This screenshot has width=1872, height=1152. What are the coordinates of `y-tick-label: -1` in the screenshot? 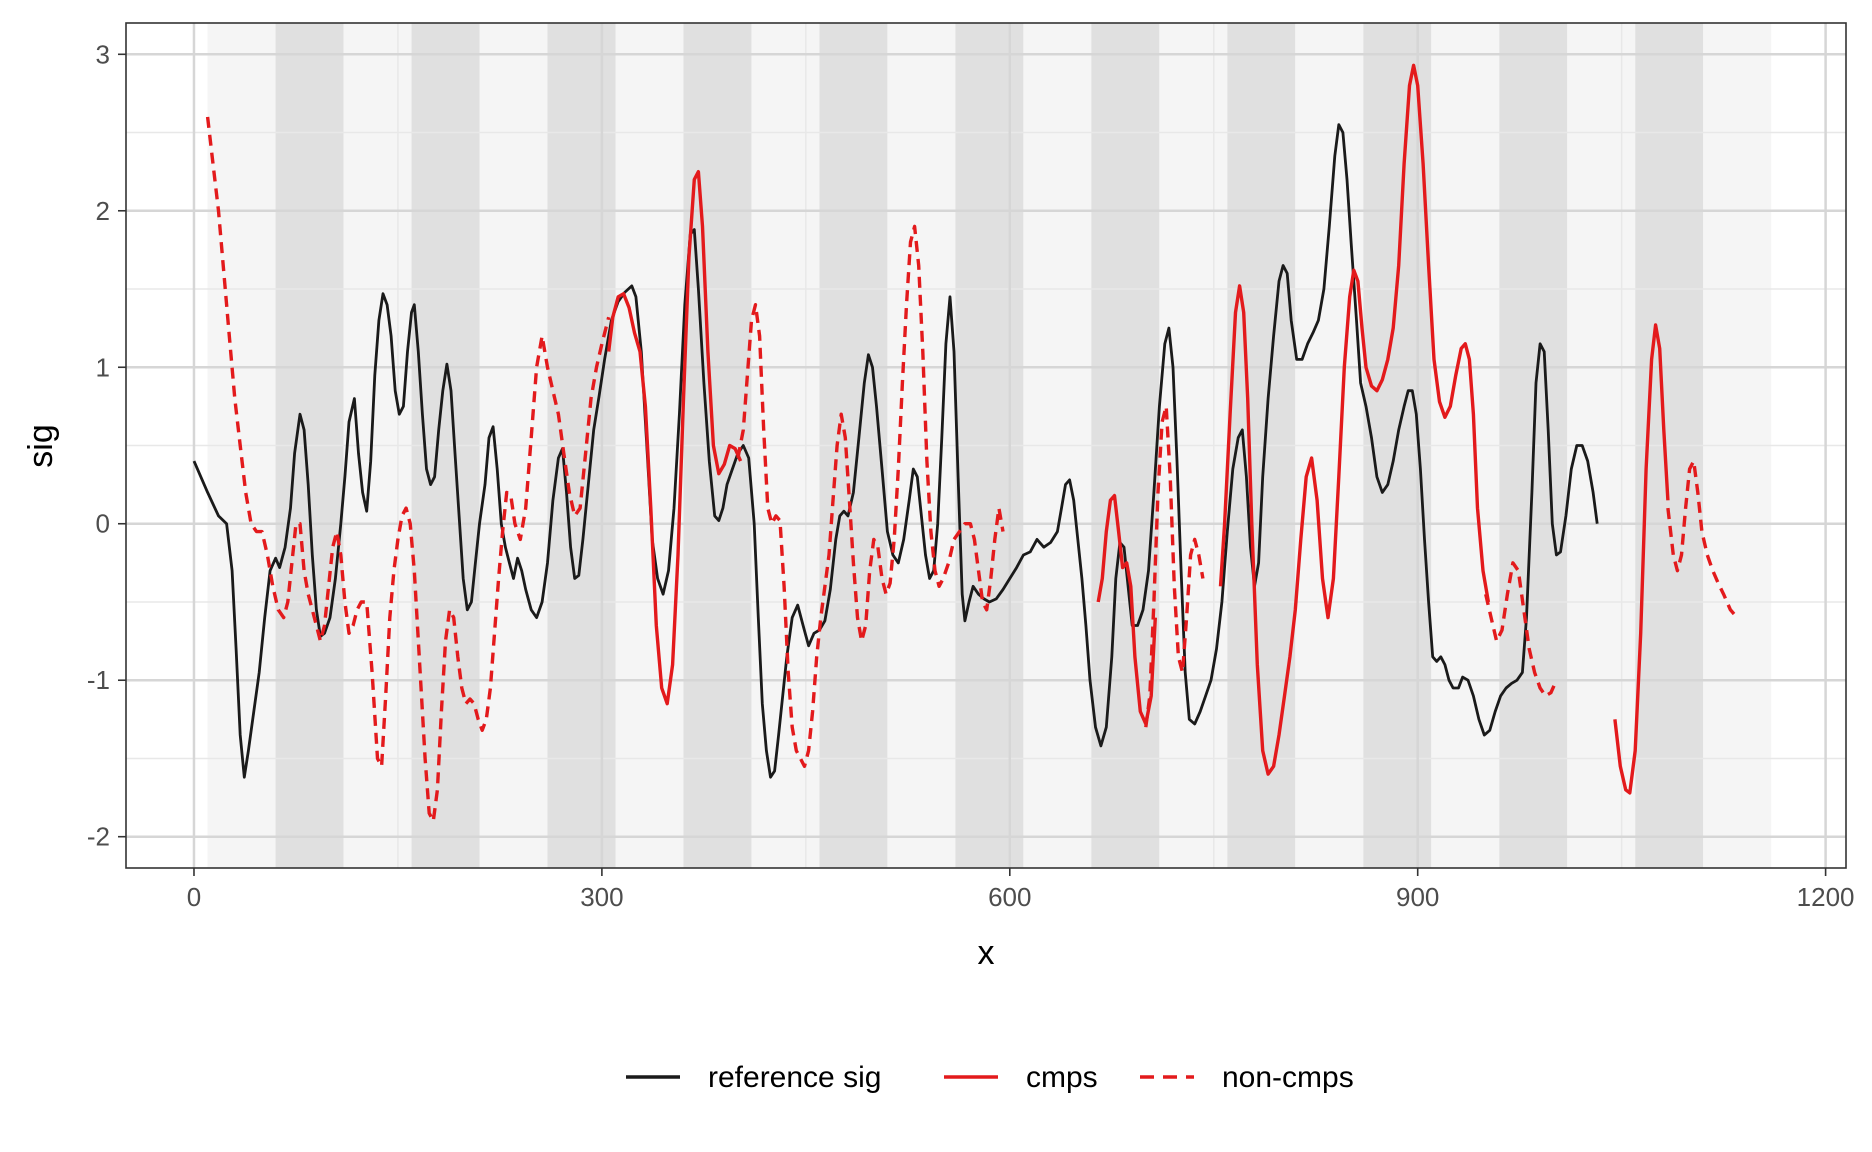 It's located at (98, 680).